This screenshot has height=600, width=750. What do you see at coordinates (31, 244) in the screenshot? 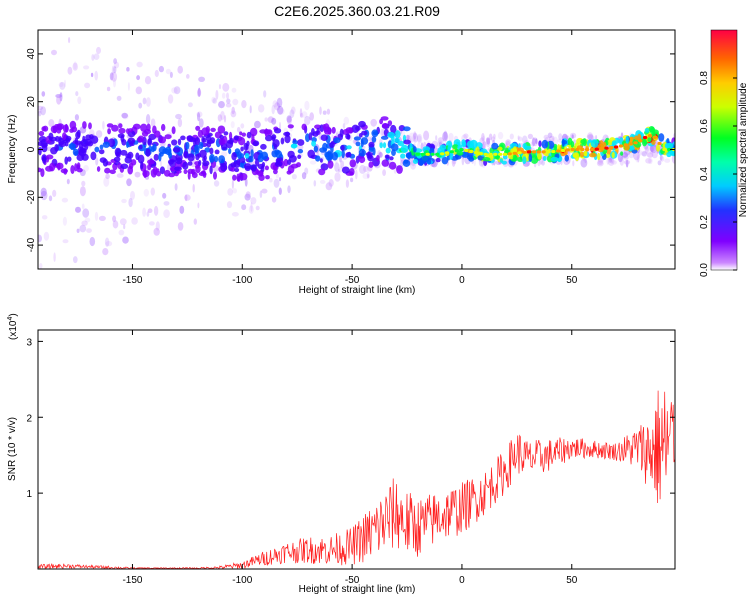
I see `y-tick-label: -40` at bounding box center [31, 244].